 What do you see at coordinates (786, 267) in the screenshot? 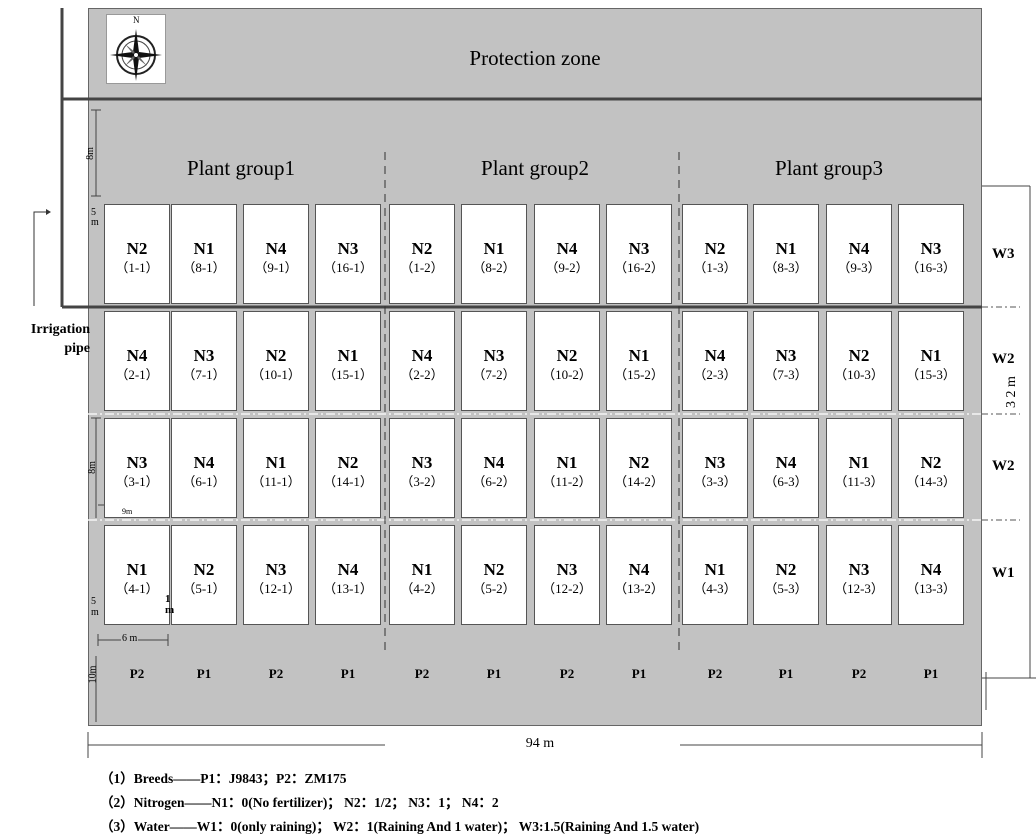
I see `plot-code-label: （8-3）` at bounding box center [786, 267].